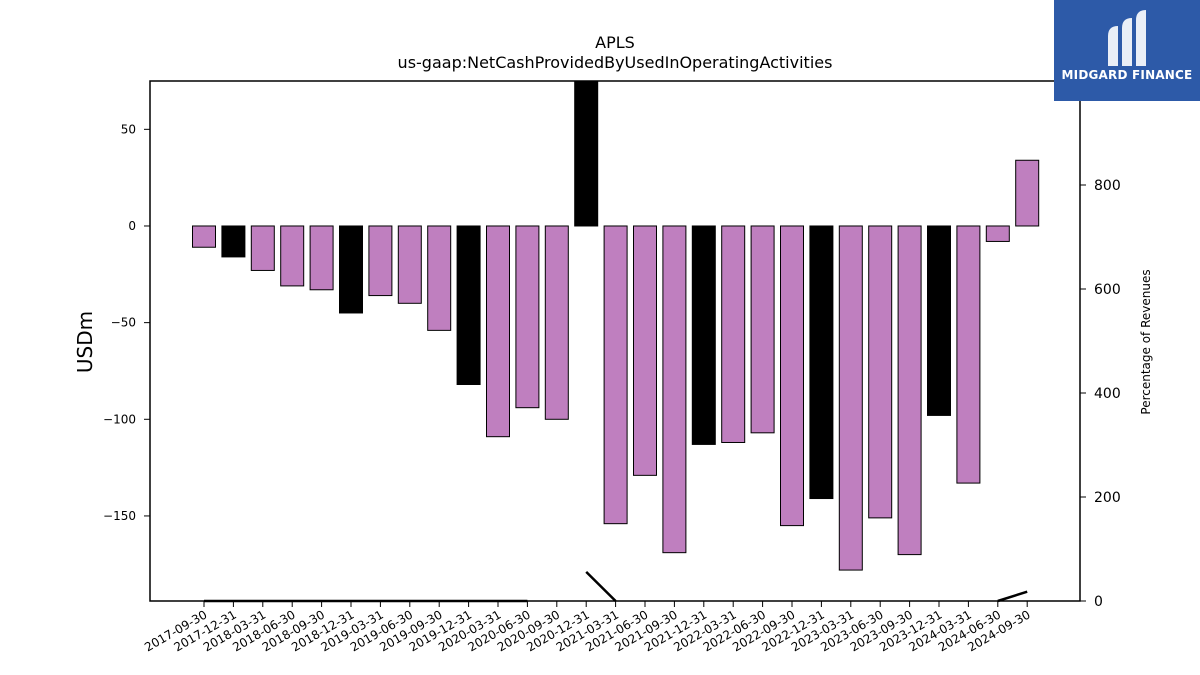  I want to click on logo-text: MIDGARD FINANCE, so click(1127, 75).